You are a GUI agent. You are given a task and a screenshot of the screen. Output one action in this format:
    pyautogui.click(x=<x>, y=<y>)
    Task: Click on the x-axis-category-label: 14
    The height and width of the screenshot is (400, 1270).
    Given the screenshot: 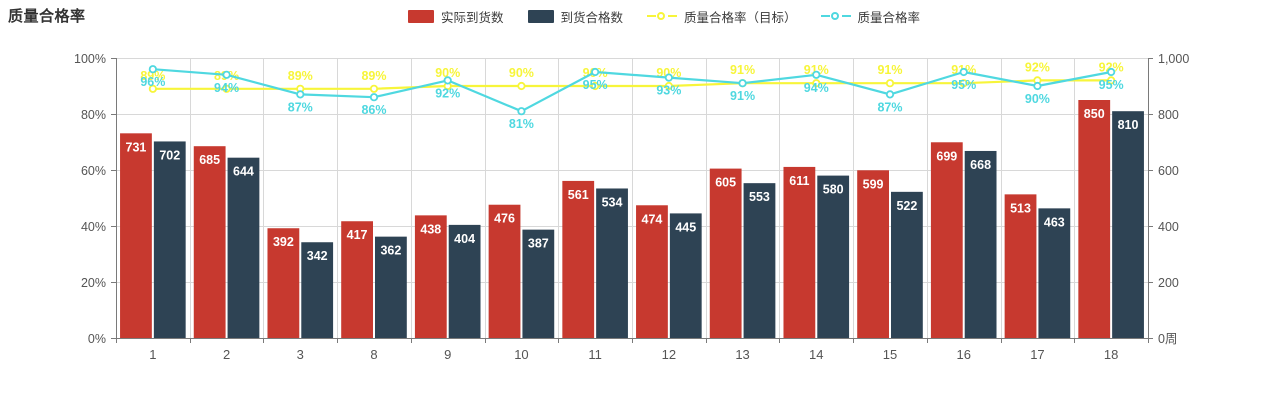 What is the action you would take?
    pyautogui.click(x=816, y=354)
    